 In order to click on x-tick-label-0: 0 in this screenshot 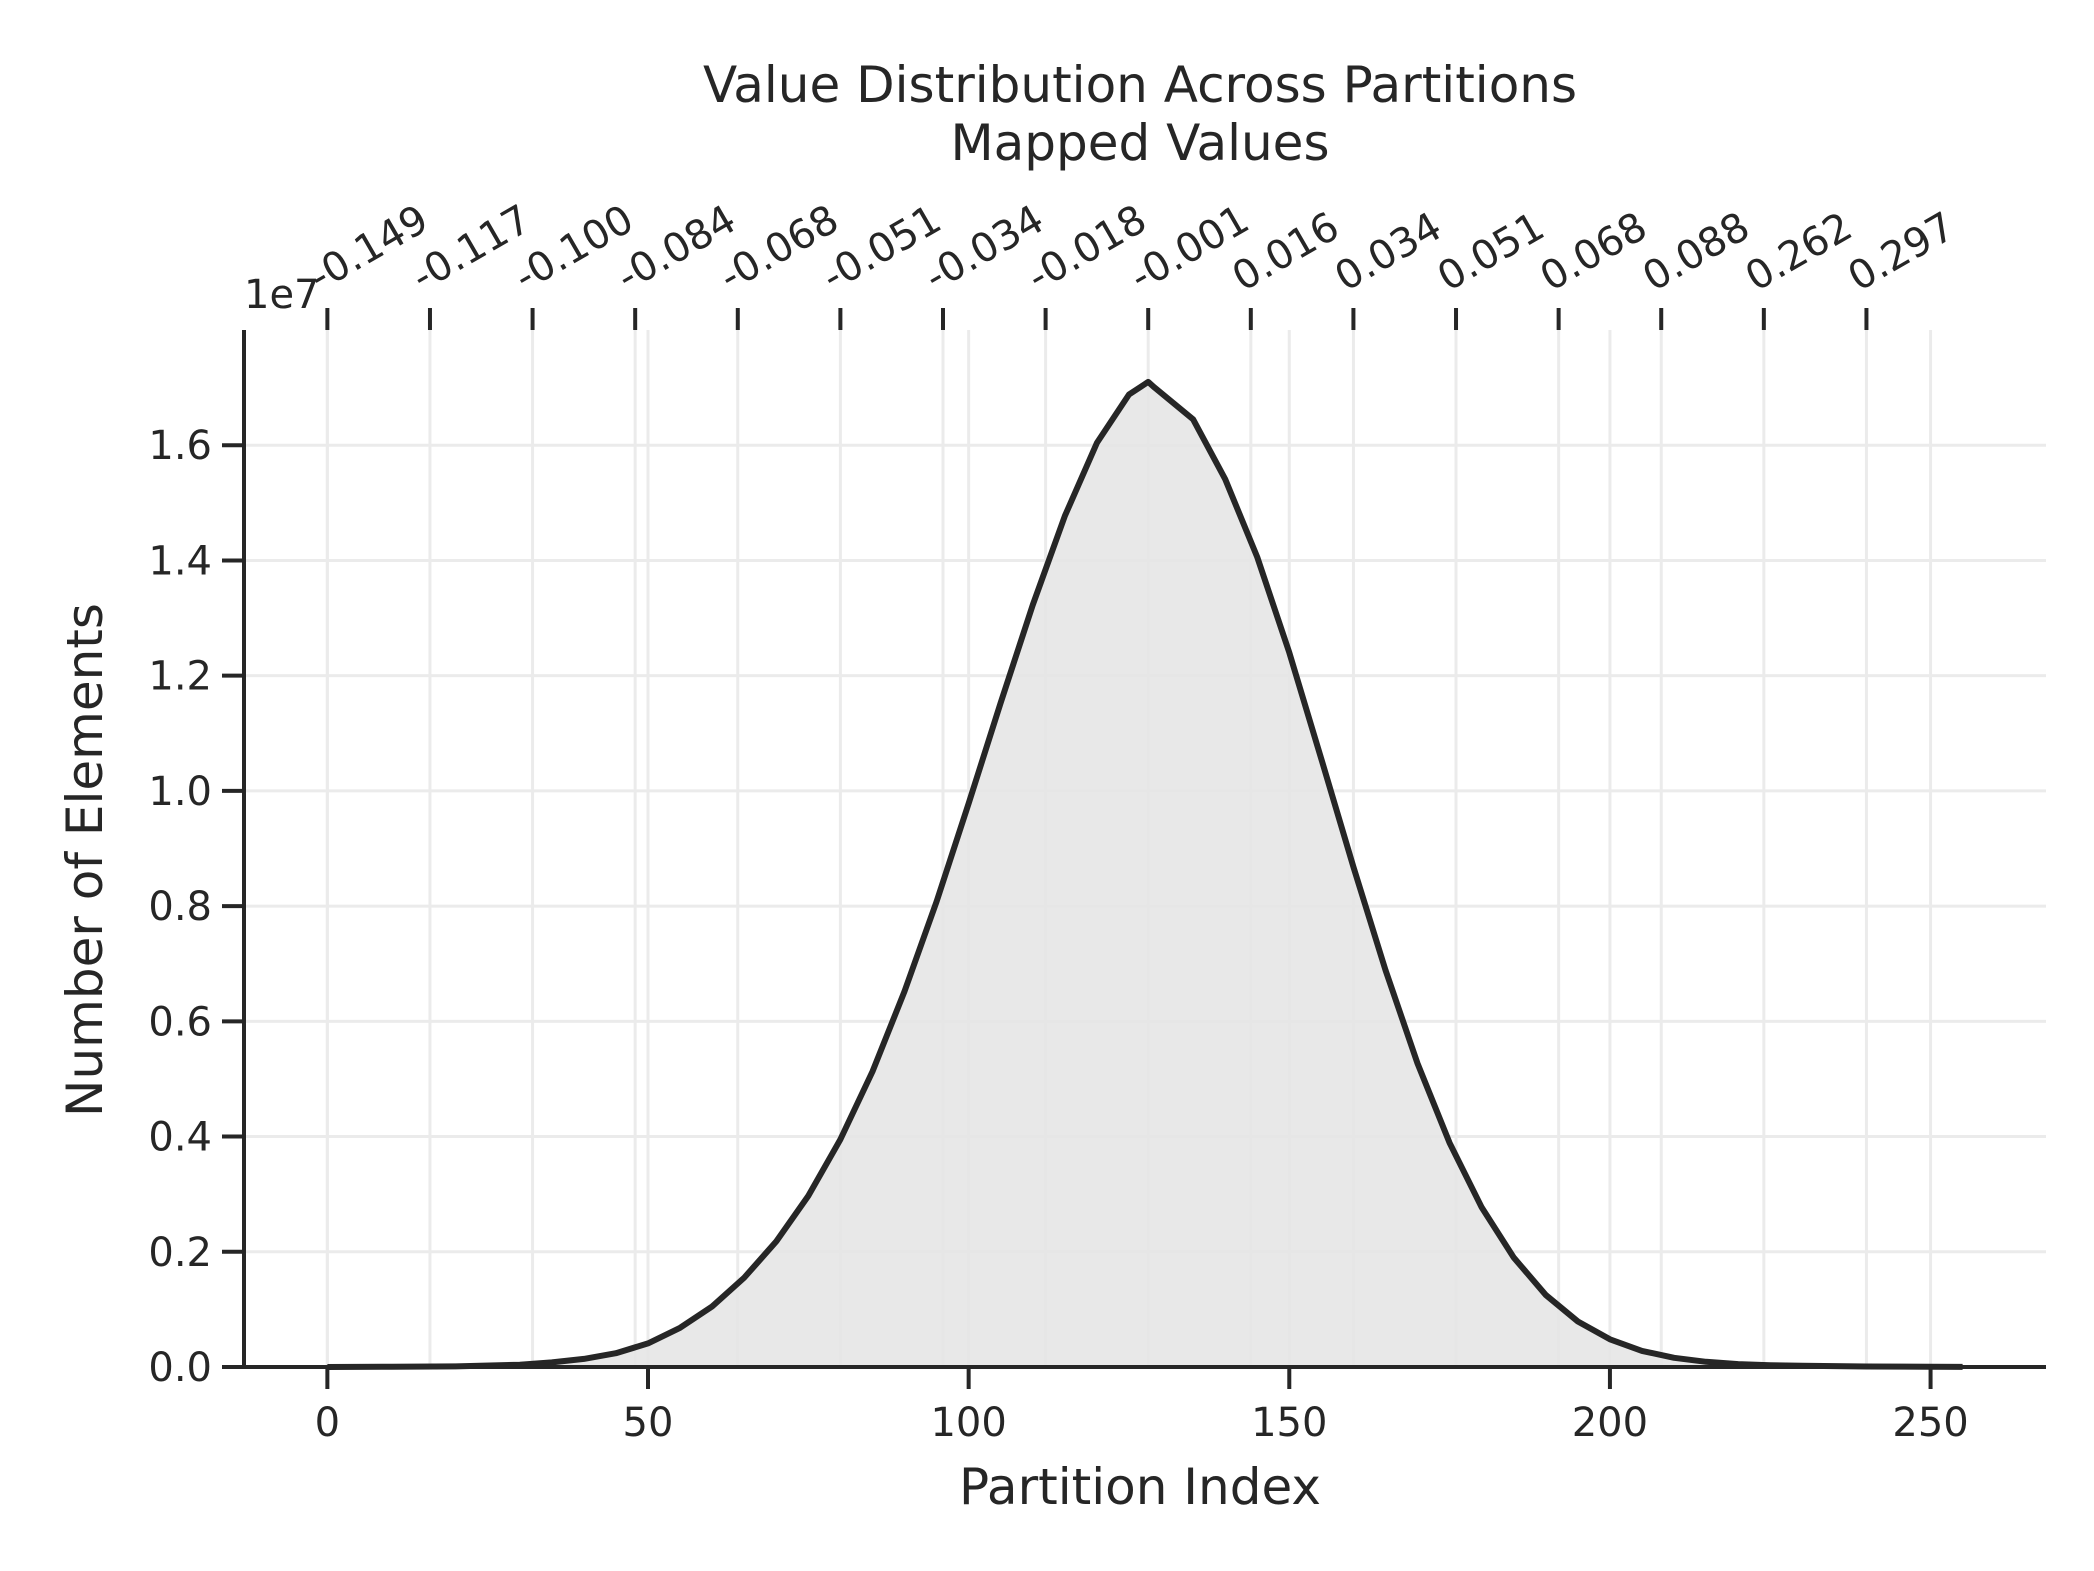, I will do `click(327, 1423)`.